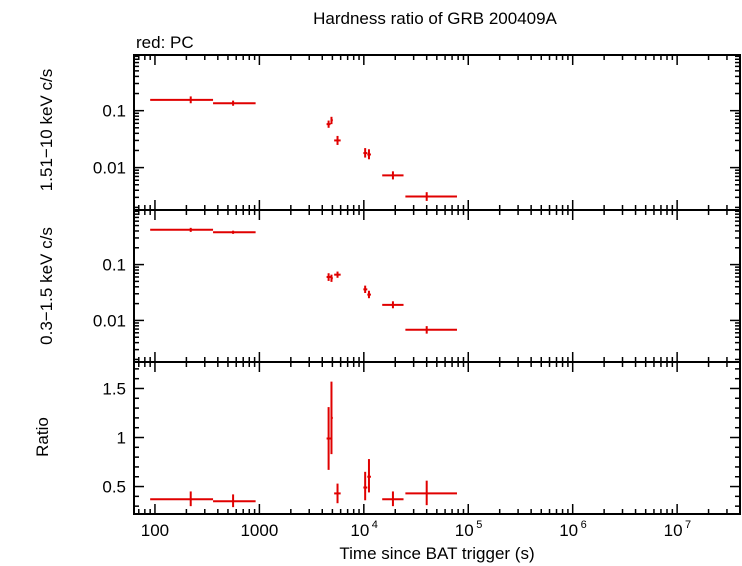  What do you see at coordinates (114, 388) in the screenshot?
I see `y-tick-label: 1.5` at bounding box center [114, 388].